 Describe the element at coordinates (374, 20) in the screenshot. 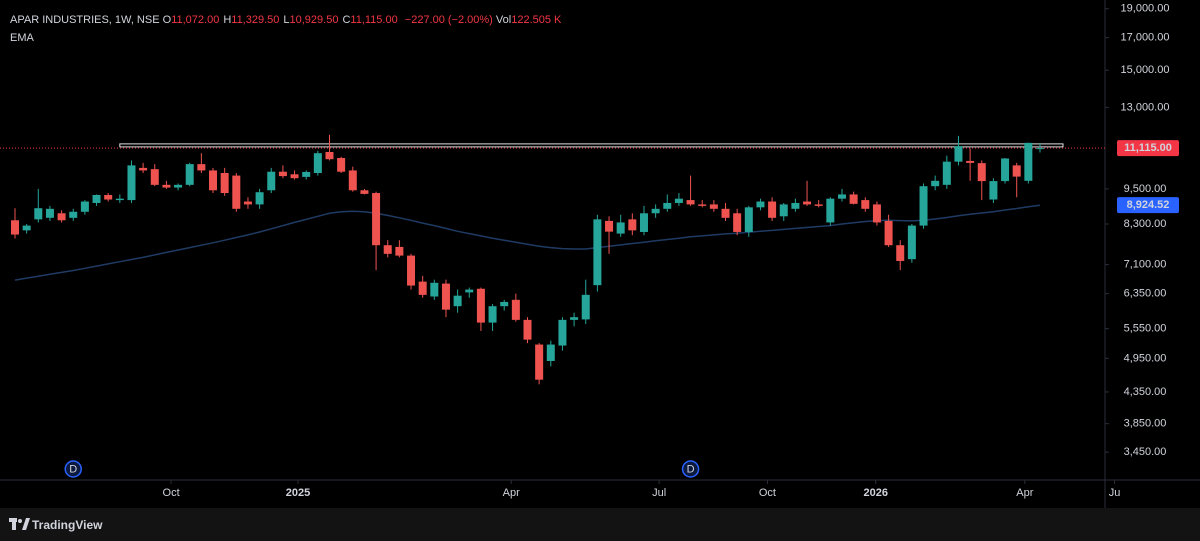

I see `ohlc-value: 11,115.00` at that location.